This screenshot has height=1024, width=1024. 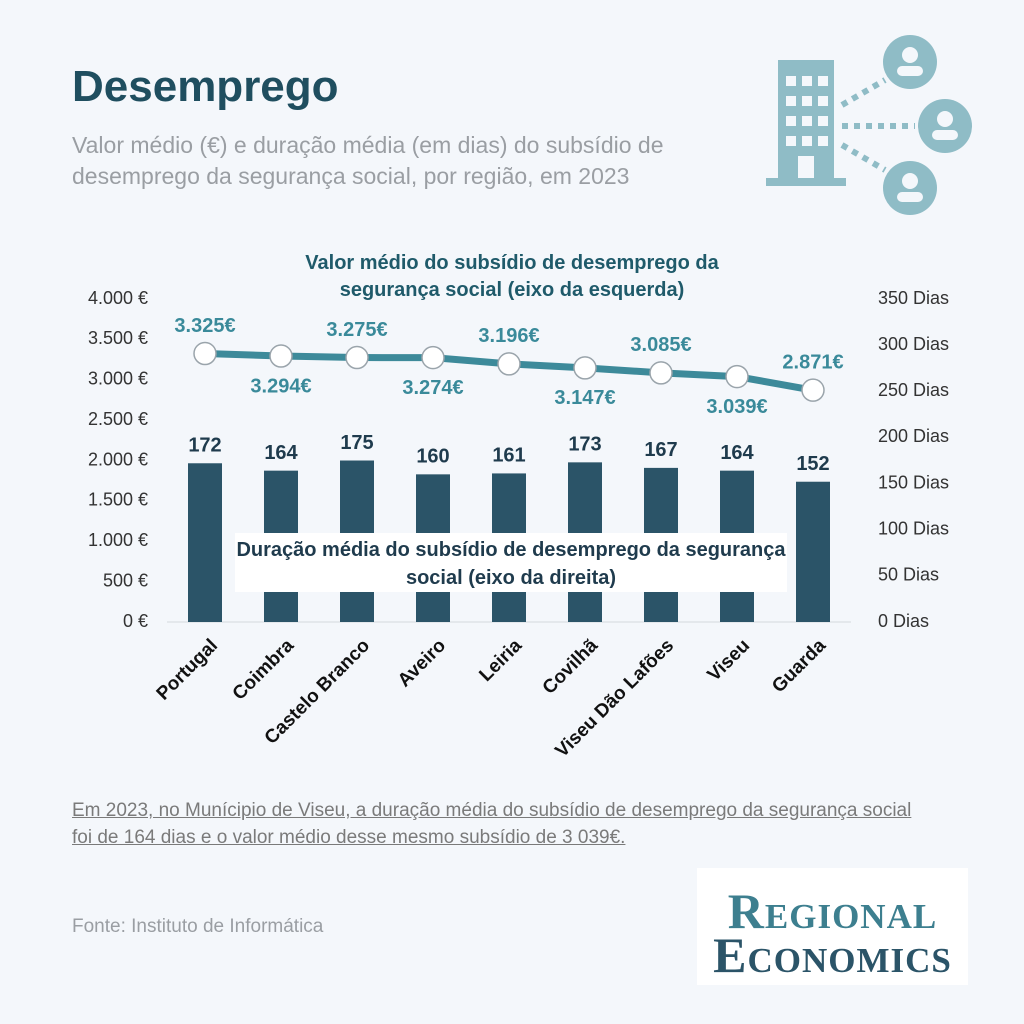 What do you see at coordinates (356, 330) in the screenshot?
I see `line-value-label: 3.275€` at bounding box center [356, 330].